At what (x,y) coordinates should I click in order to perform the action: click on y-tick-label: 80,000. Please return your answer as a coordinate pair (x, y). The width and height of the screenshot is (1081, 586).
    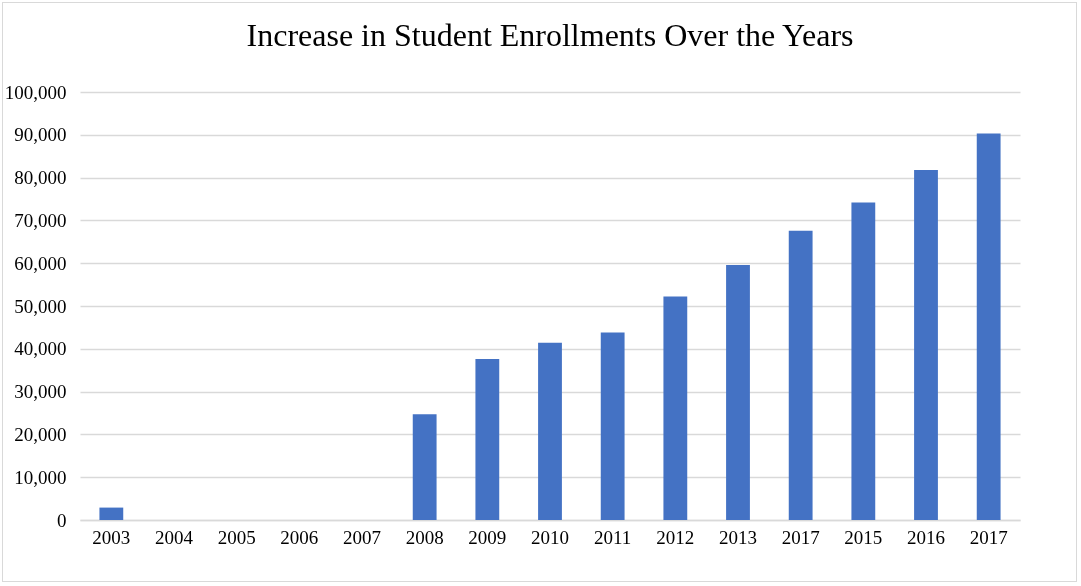
    Looking at the image, I should click on (40, 178).